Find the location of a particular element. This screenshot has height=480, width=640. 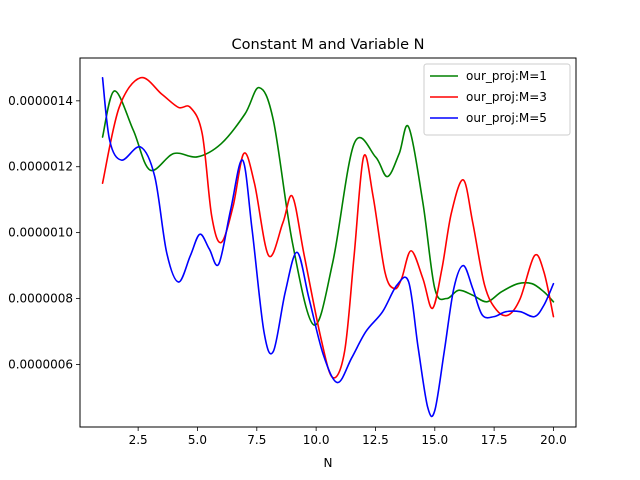

legend-box is located at coordinates (497, 99).